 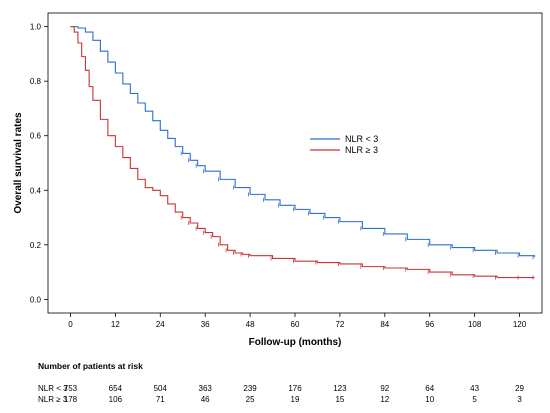 I want to click on x-tick-label: 48, so click(x=250, y=324).